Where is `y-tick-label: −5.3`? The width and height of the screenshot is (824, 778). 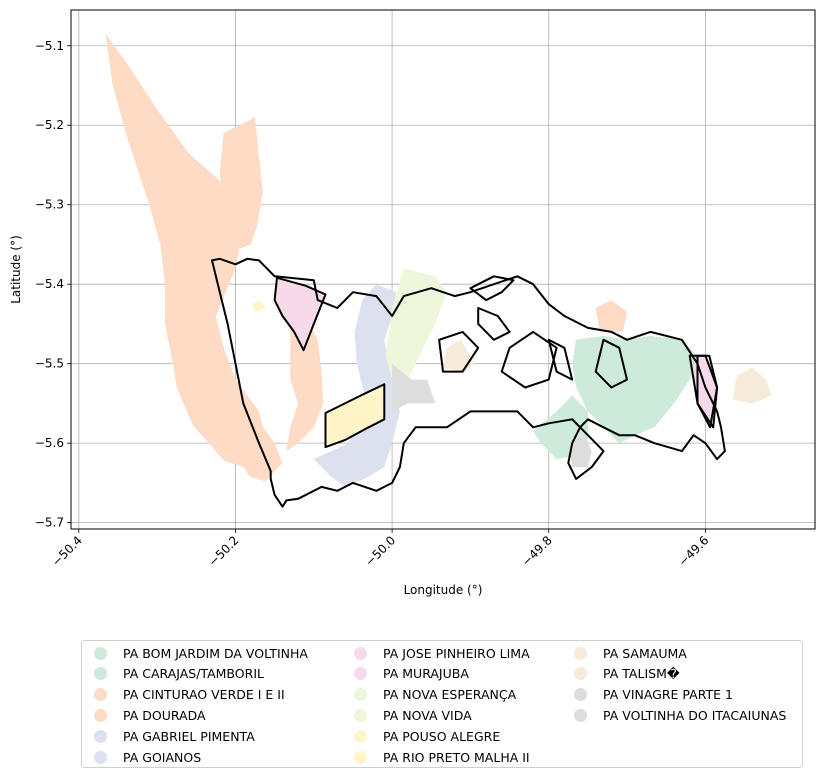 y-tick-label: −5.3 is located at coordinates (49, 205).